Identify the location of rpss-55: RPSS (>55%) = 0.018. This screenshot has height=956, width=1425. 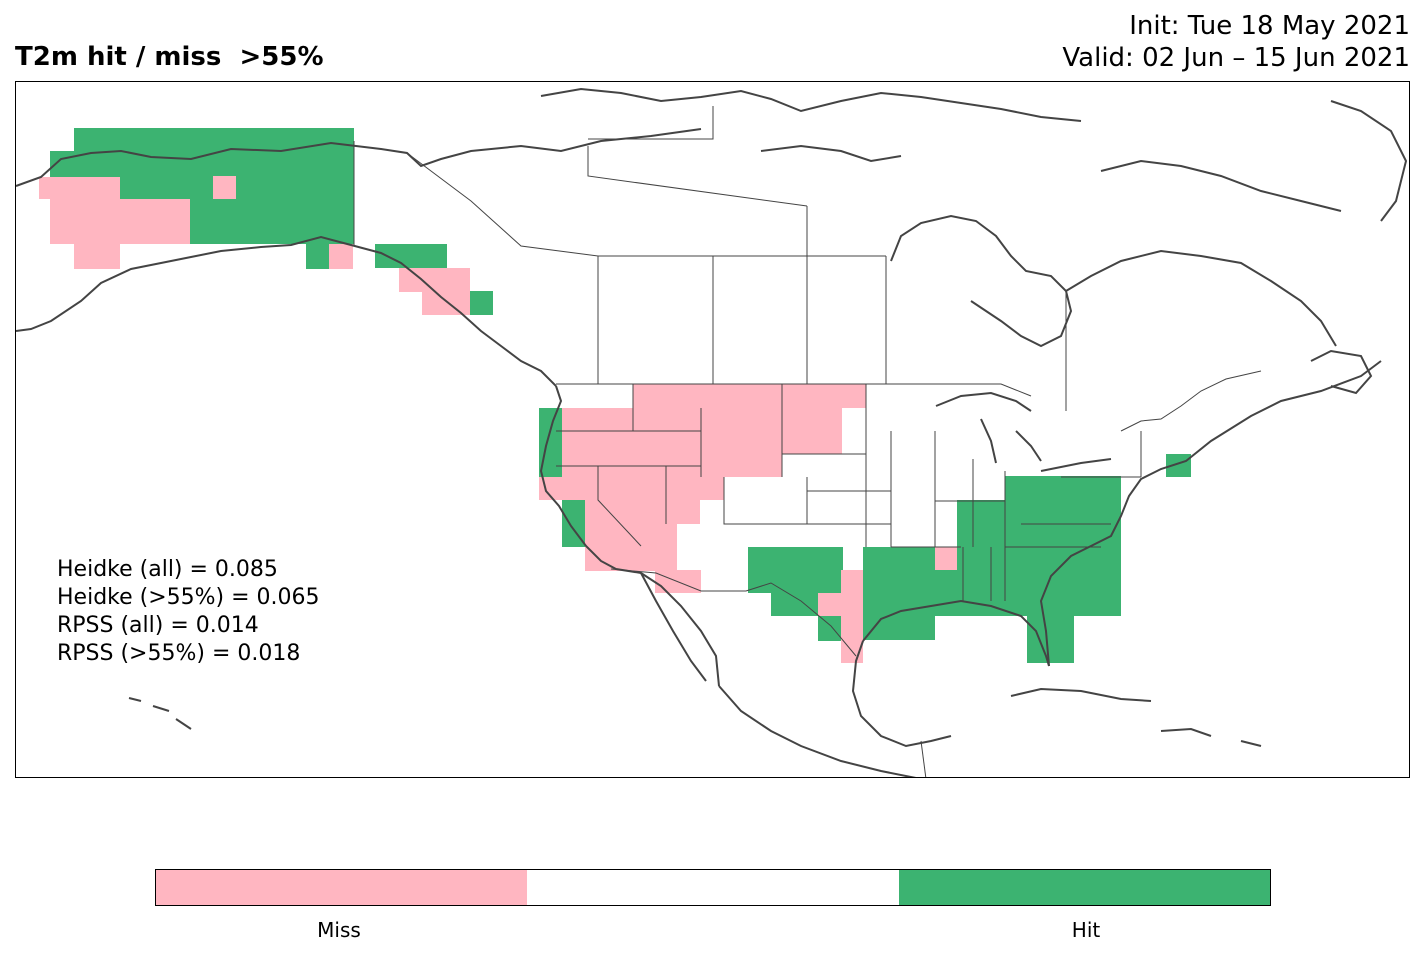
(179, 653).